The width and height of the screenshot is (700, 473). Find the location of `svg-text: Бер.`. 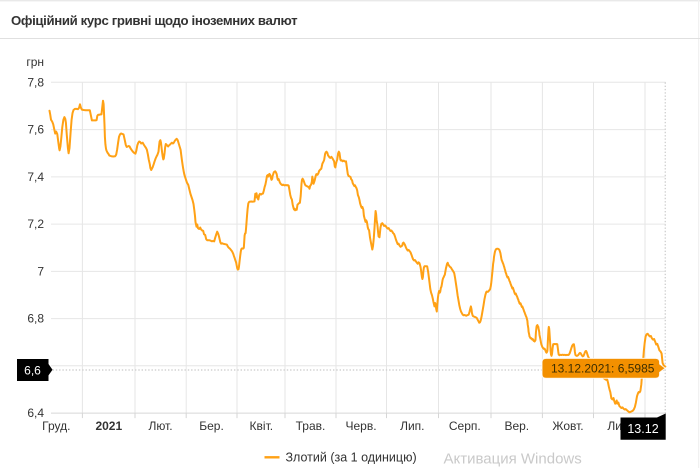

svg-text: Бер. is located at coordinates (211, 426).